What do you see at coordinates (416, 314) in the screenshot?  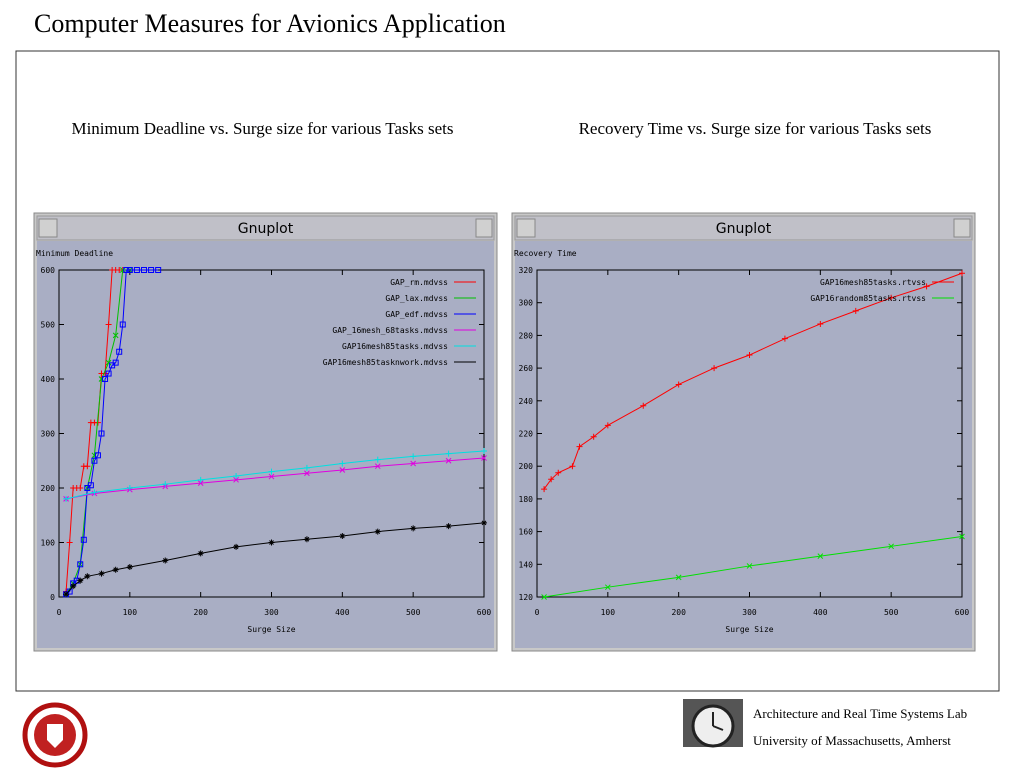 I see `legend-label: GAP_edf.mdvss` at bounding box center [416, 314].